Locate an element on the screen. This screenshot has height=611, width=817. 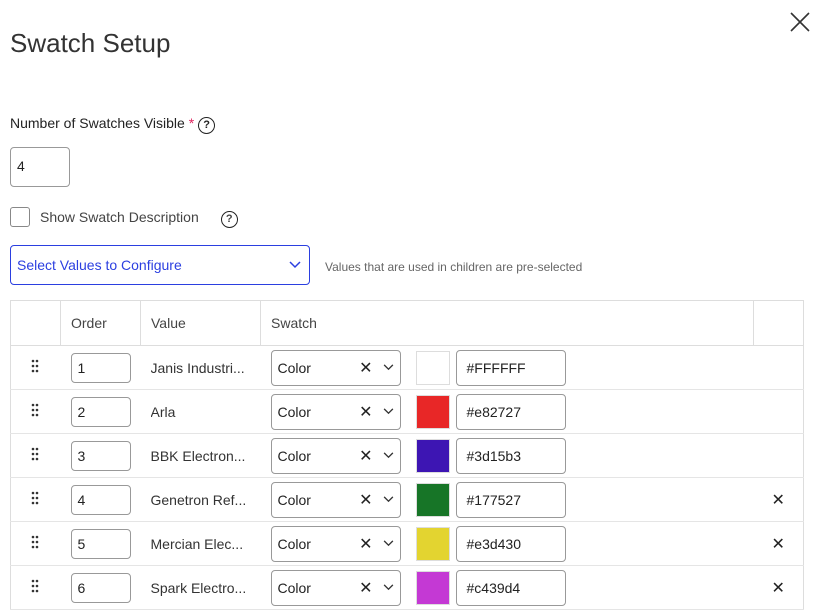
order-cell: 4 is located at coordinates (100, 499).